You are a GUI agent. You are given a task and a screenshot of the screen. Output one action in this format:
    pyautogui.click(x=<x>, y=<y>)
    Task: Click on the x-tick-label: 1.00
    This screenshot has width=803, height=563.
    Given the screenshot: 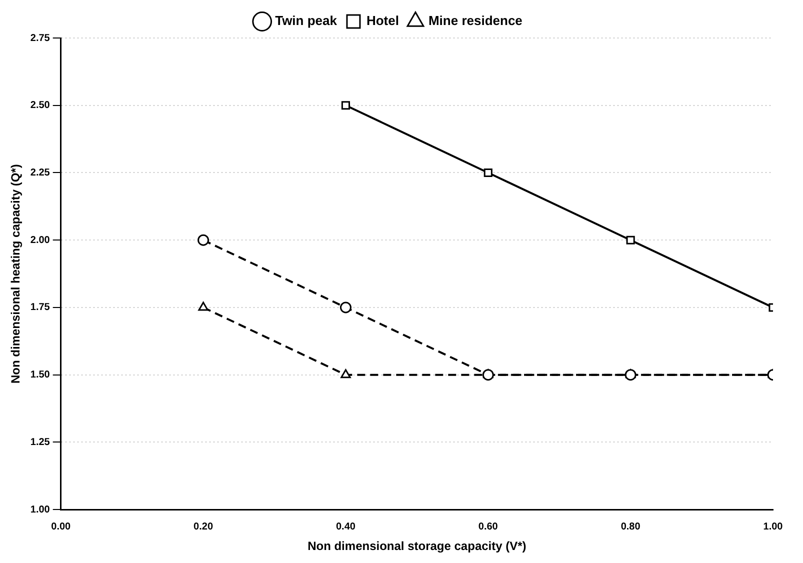 What is the action you would take?
    pyautogui.click(x=773, y=526)
    